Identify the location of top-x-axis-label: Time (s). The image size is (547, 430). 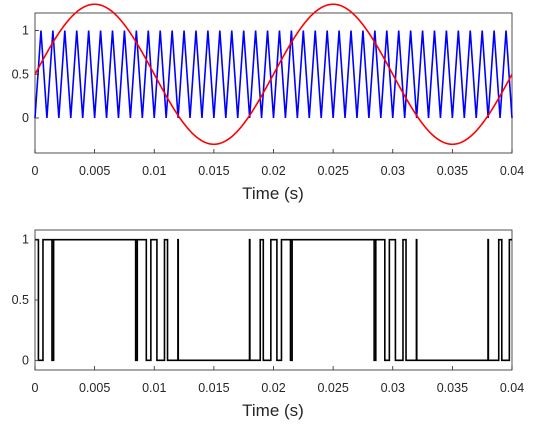
(273, 193).